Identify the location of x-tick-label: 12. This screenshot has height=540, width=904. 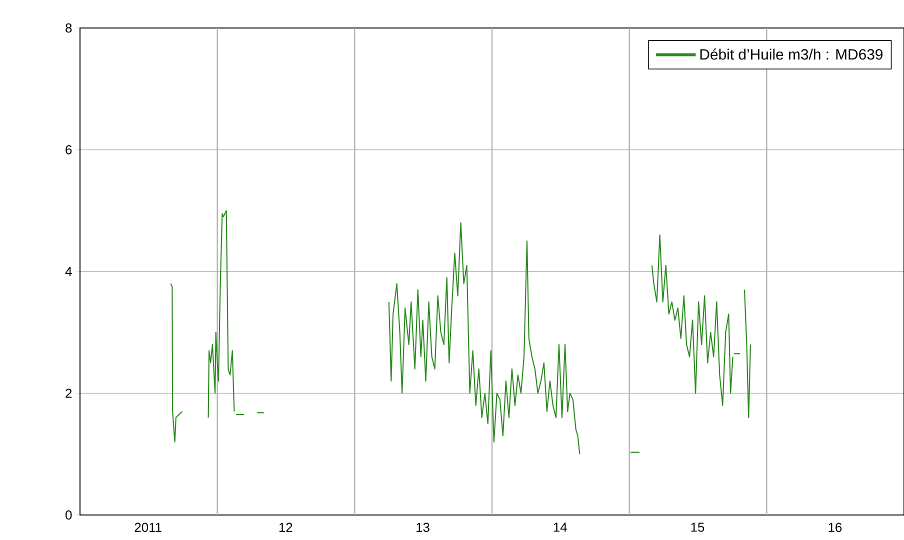
(285, 527).